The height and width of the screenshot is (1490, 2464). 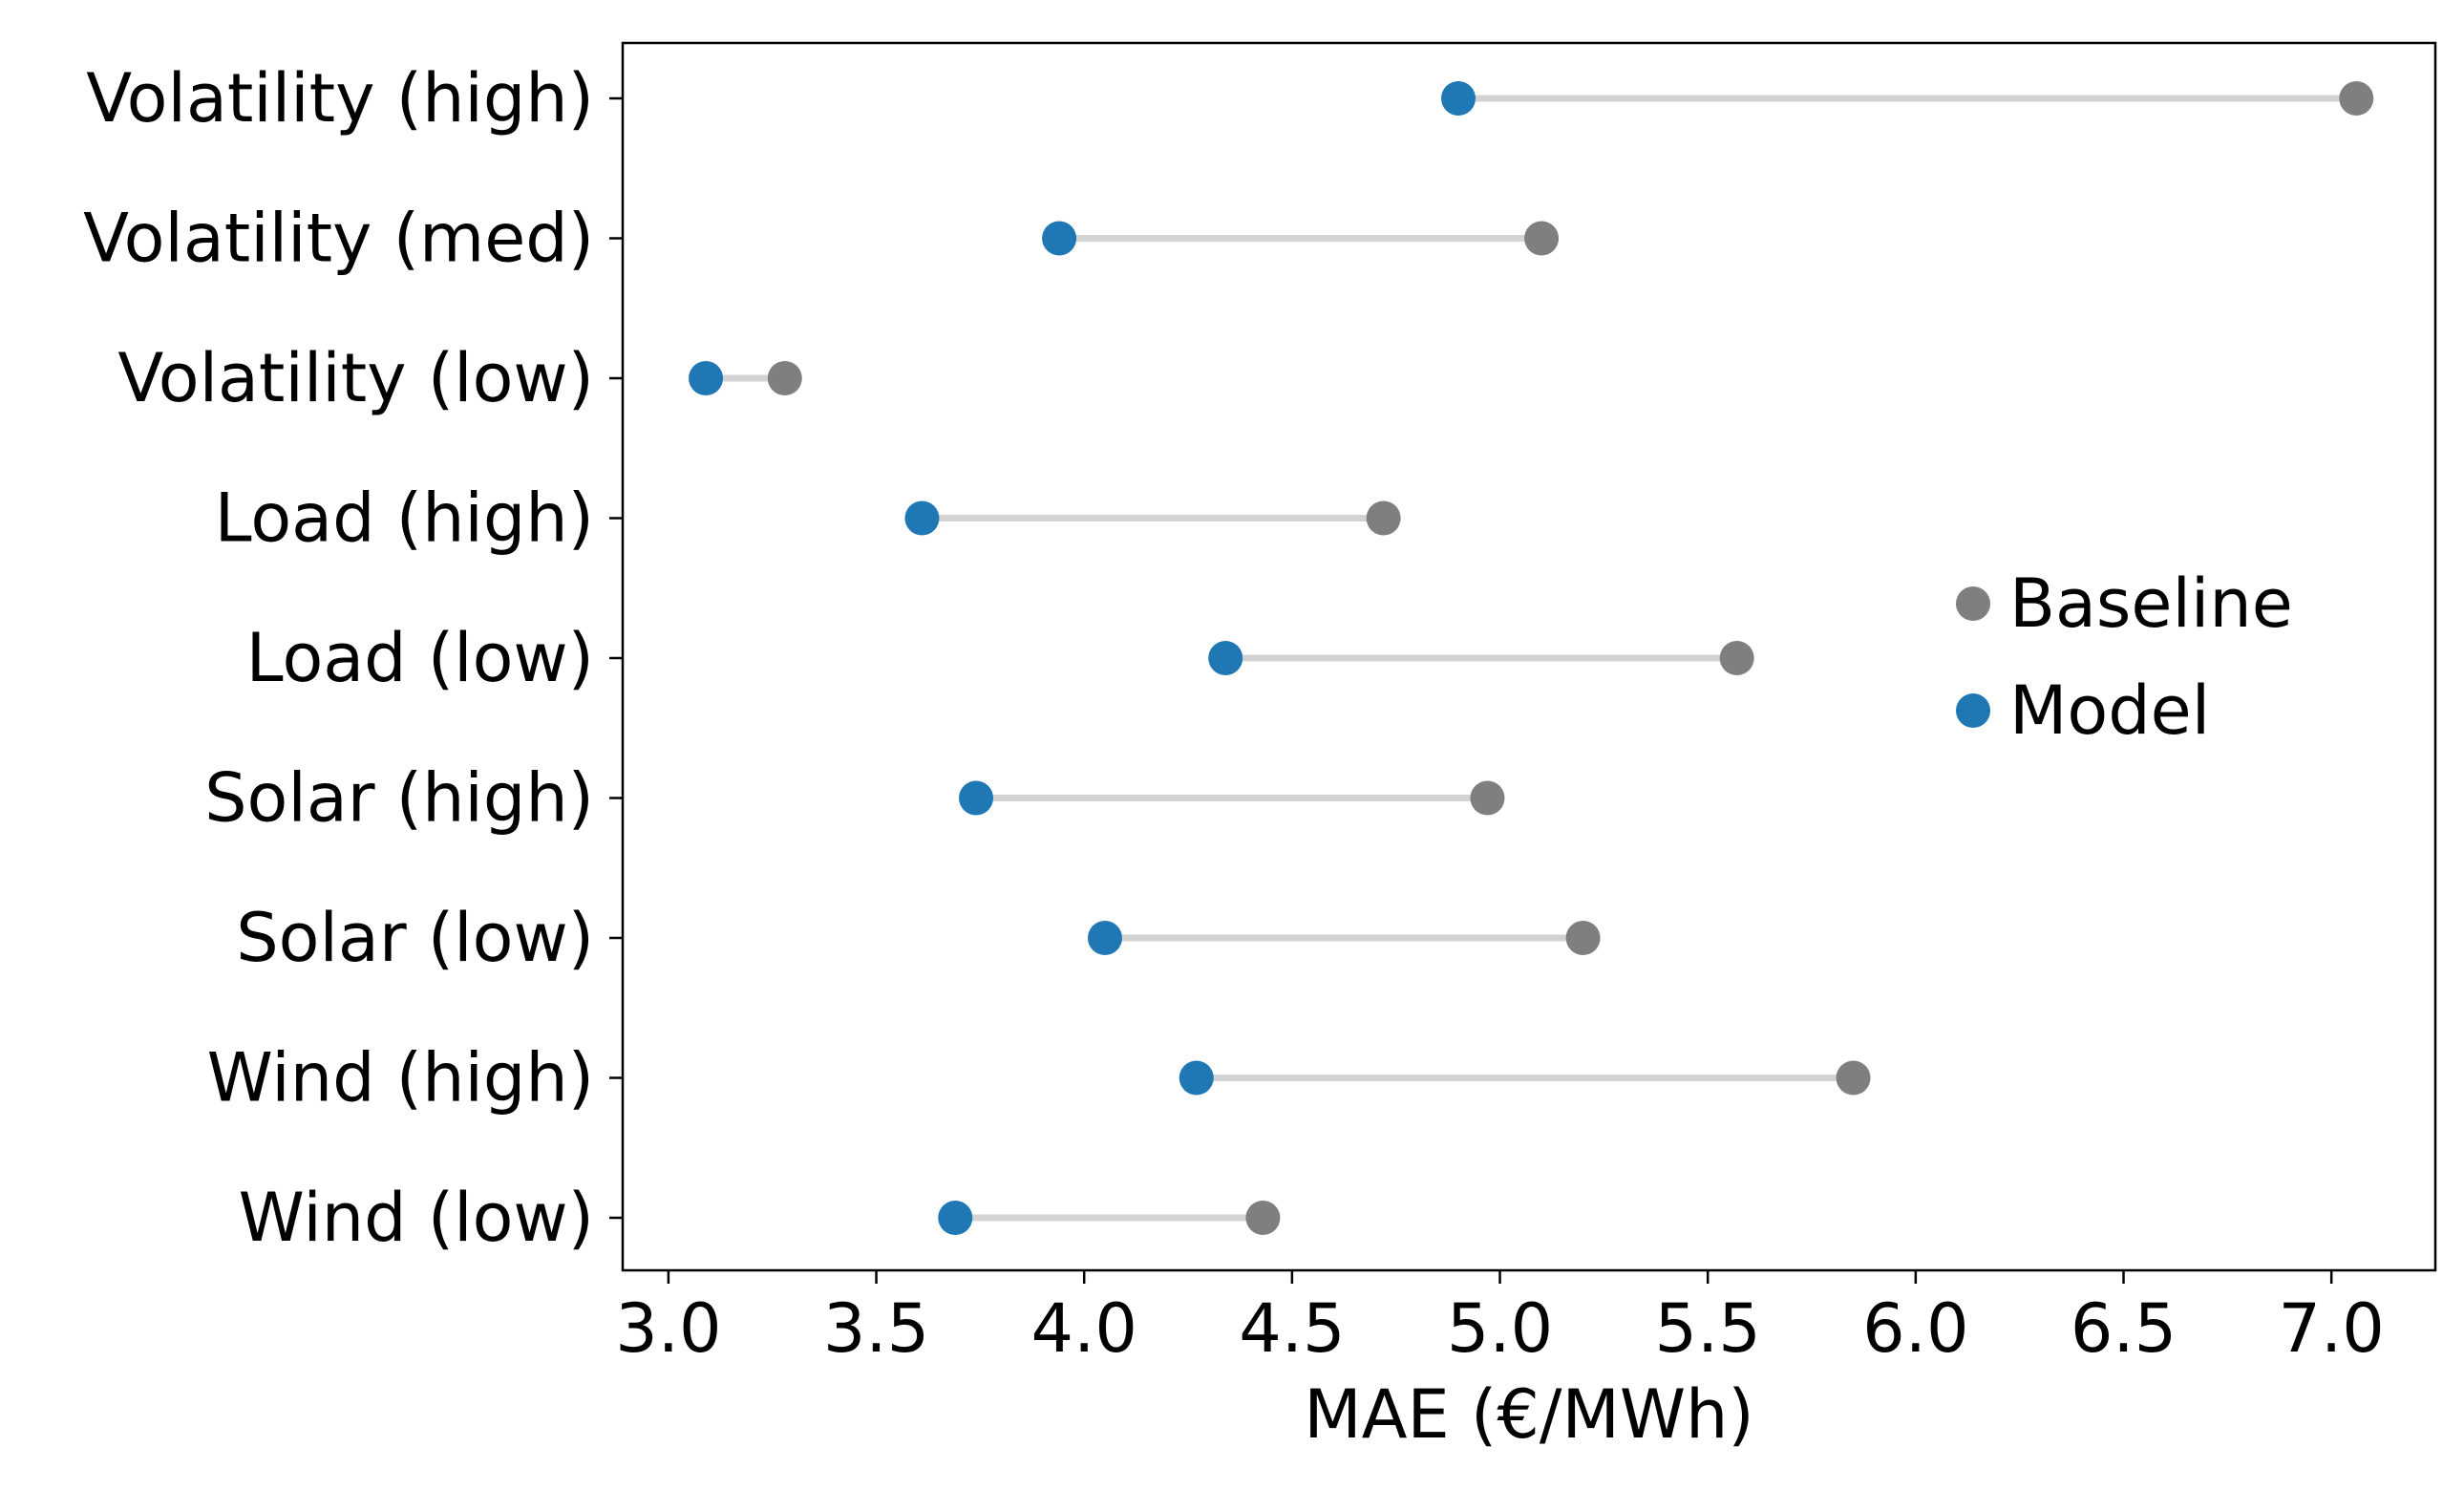 What do you see at coordinates (1500, 1328) in the screenshot?
I see `x-tick-label: 5.0` at bounding box center [1500, 1328].